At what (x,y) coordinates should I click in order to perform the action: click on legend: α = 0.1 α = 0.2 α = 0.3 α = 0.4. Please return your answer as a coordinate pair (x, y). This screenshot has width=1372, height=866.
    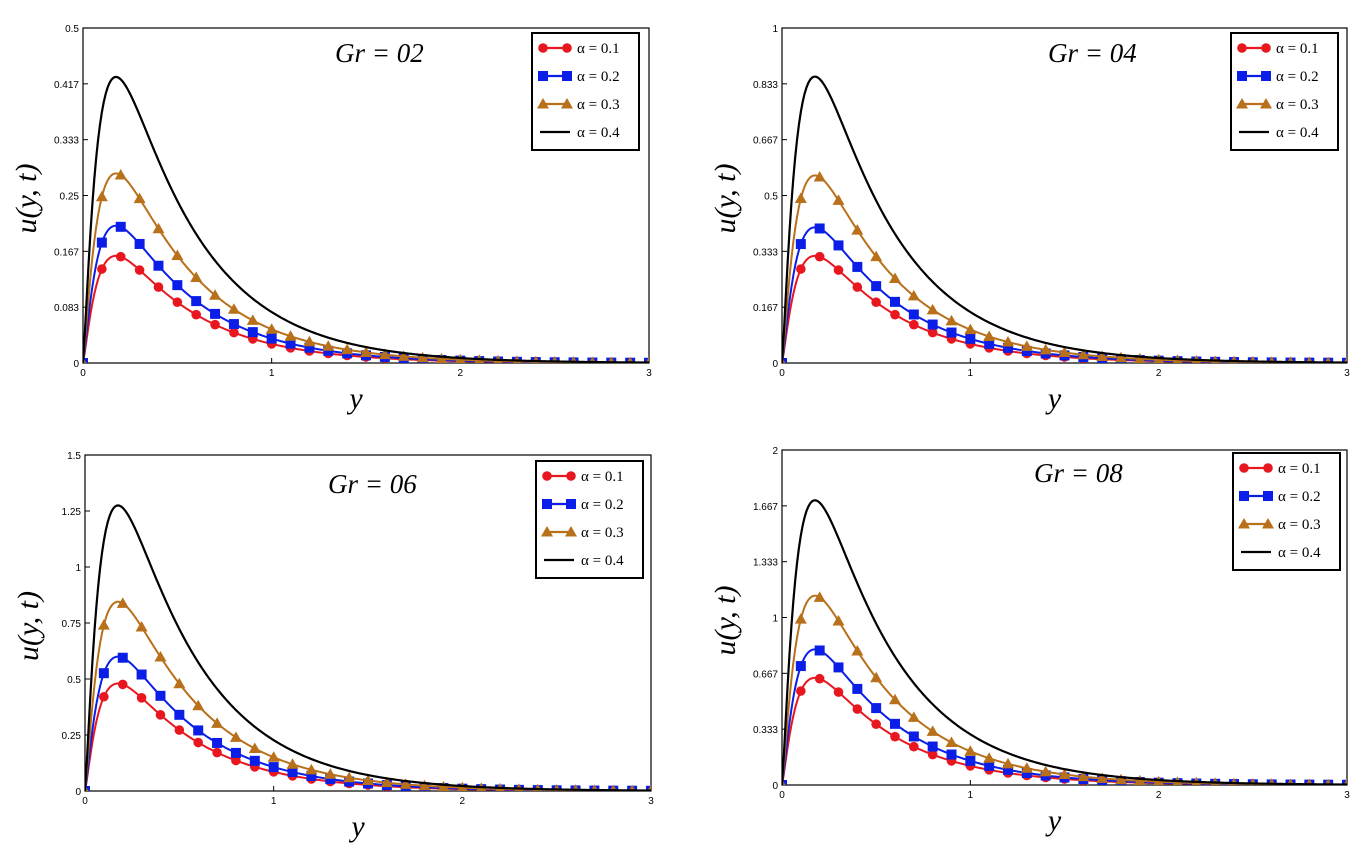
    Looking at the image, I should click on (585, 91).